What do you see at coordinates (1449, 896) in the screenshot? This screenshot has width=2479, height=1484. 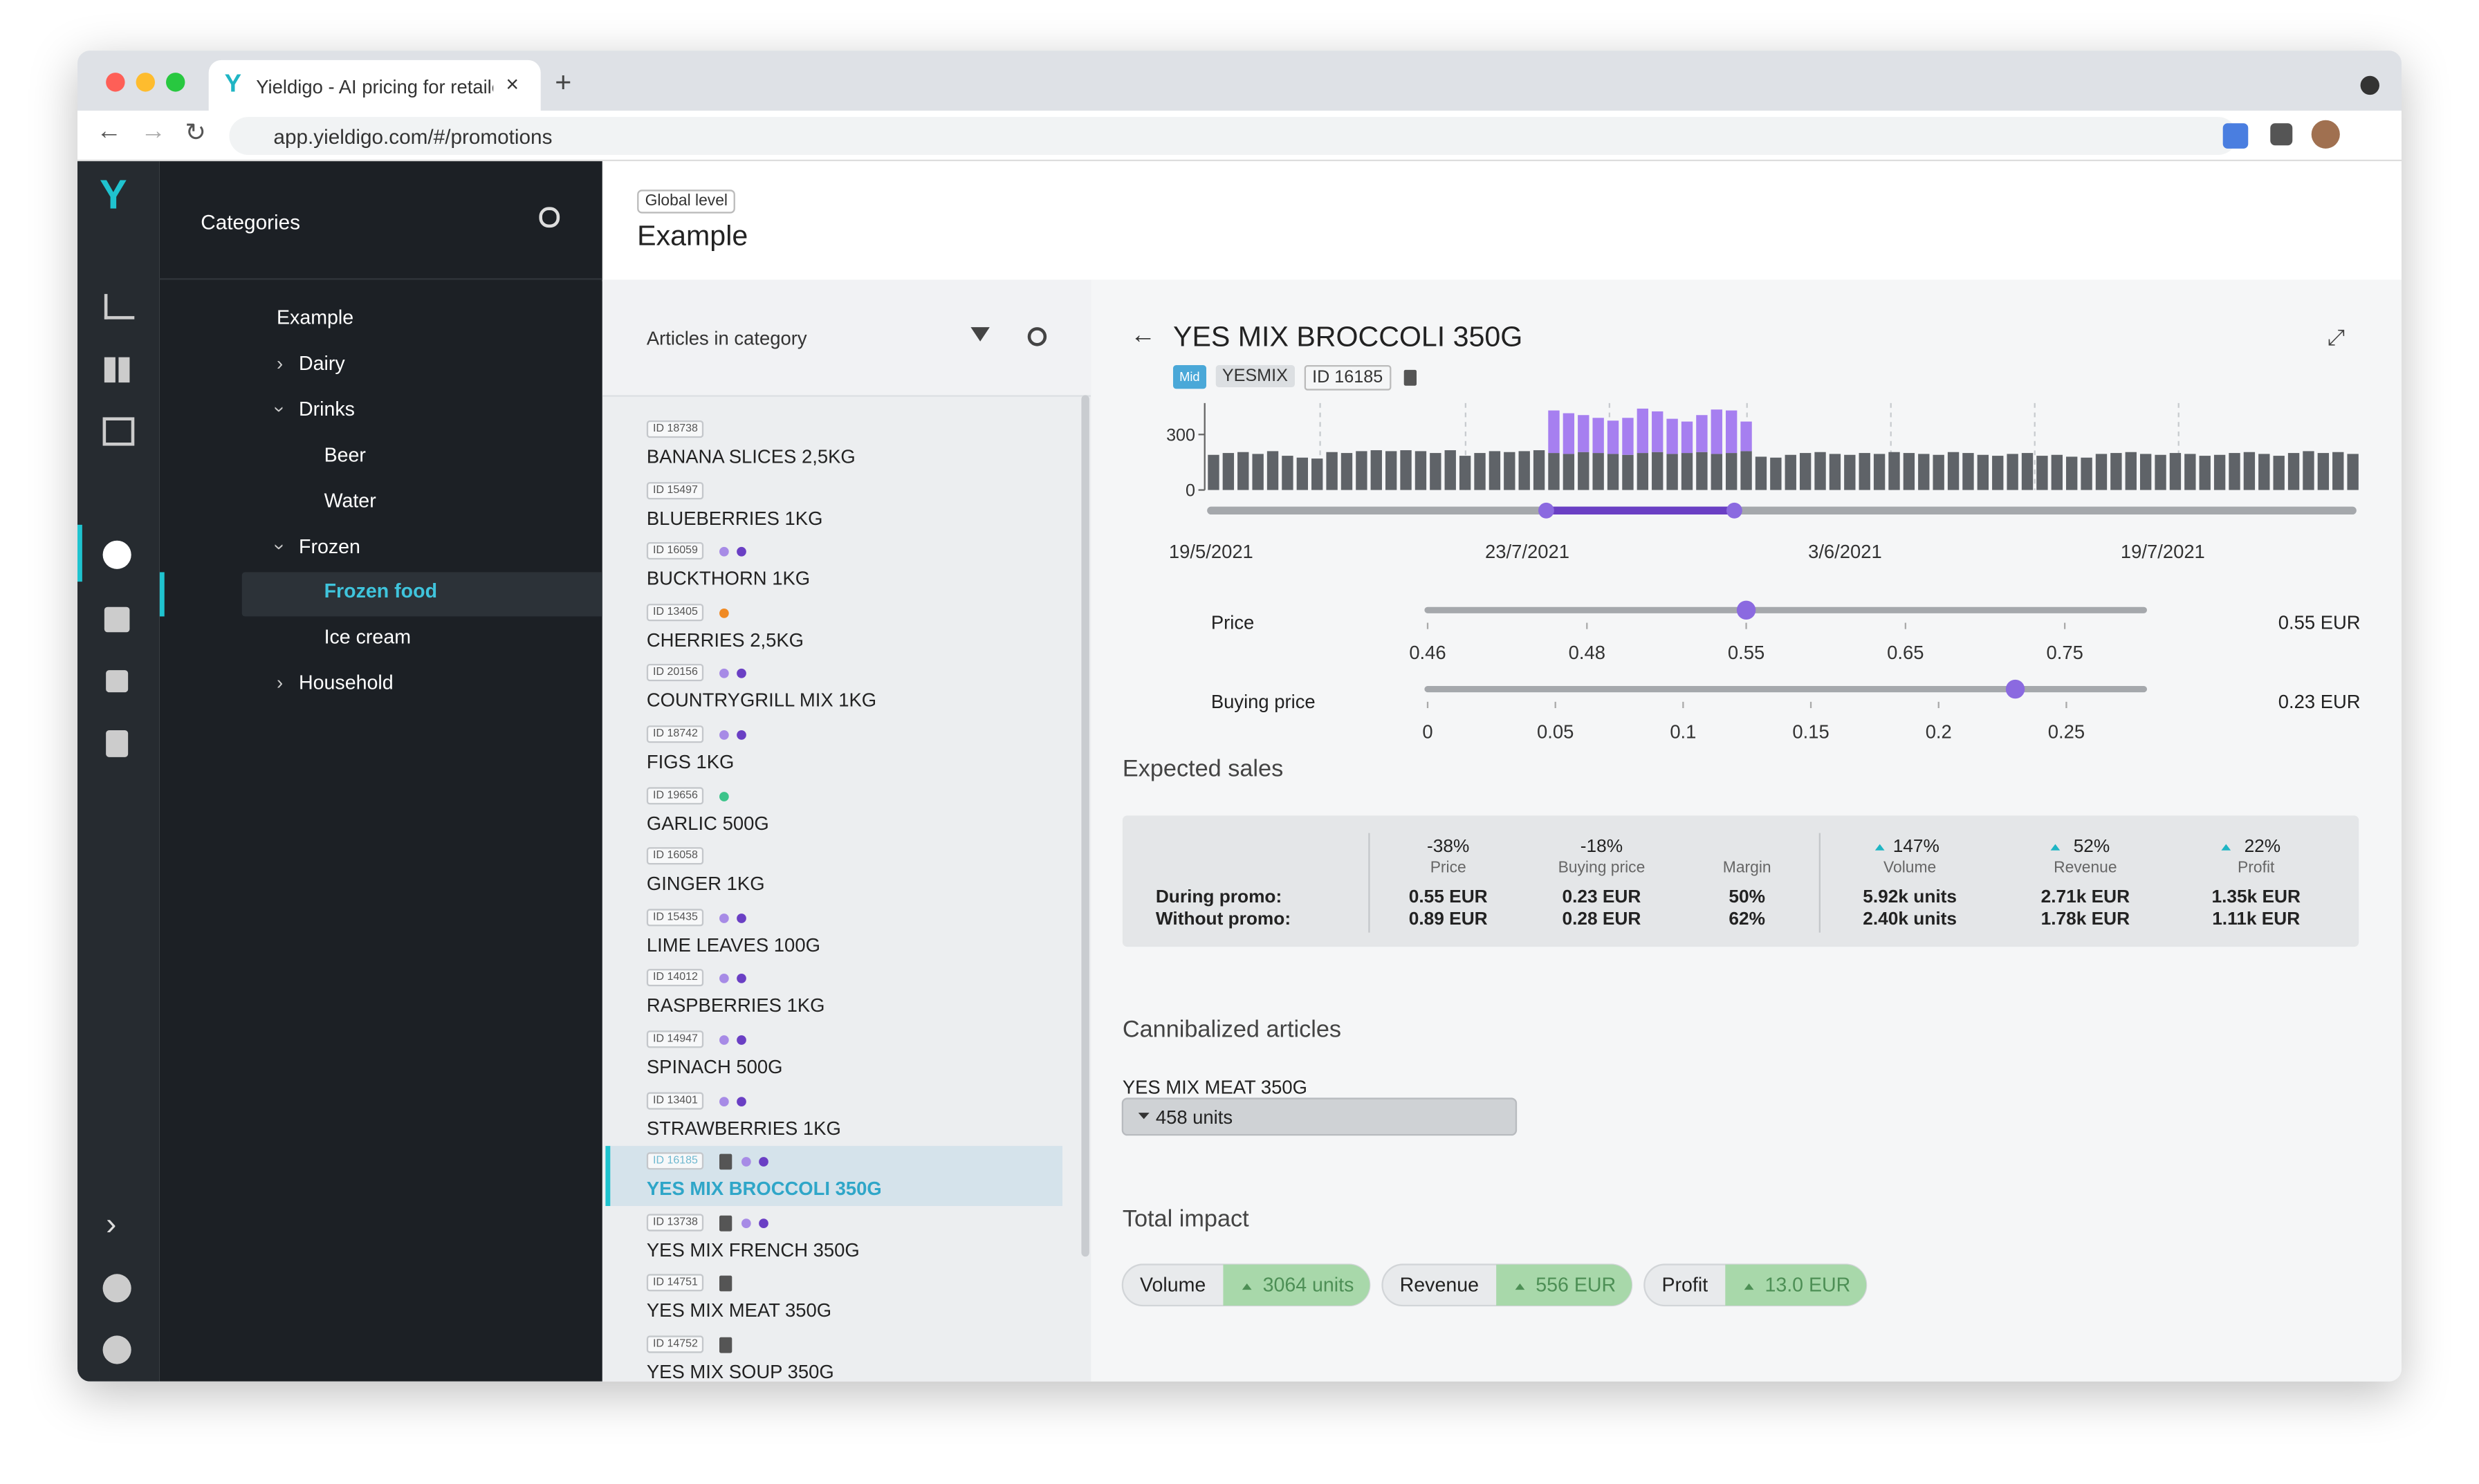 I see `promo-value: 0.55 EUR` at bounding box center [1449, 896].